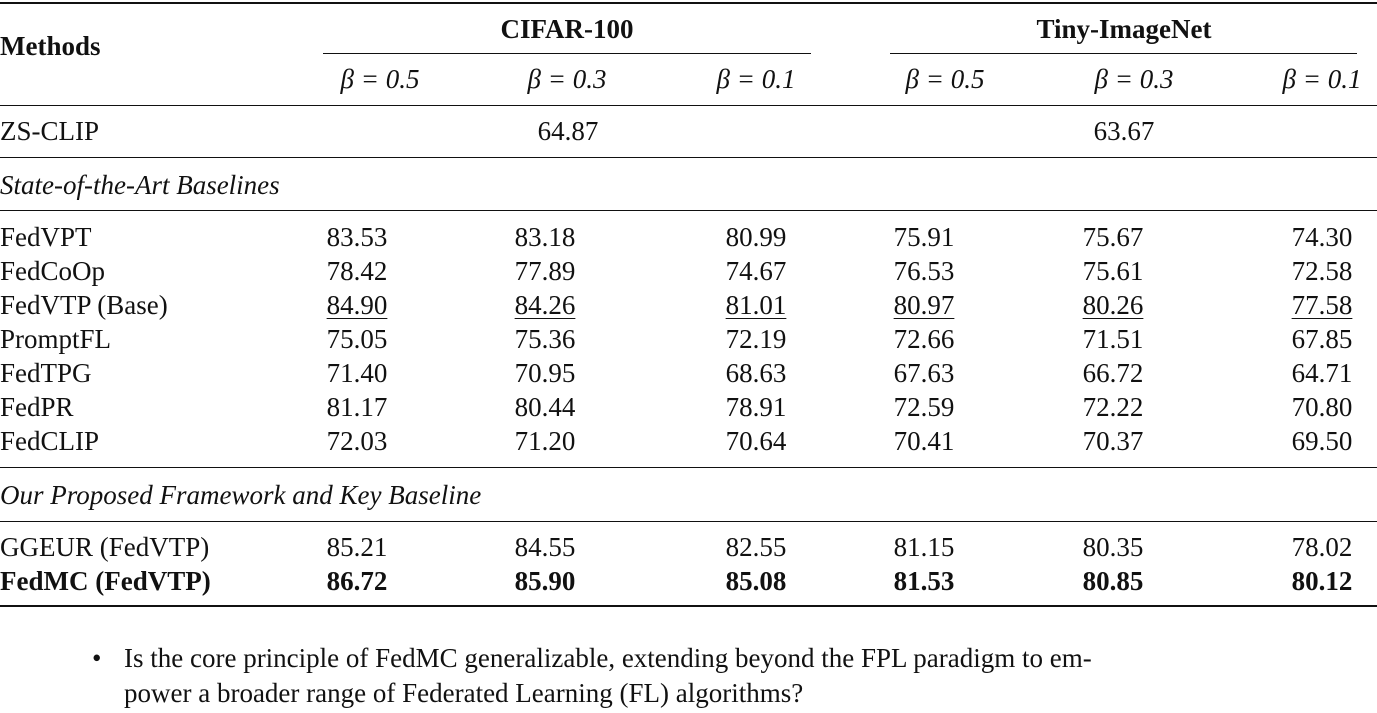 Image resolution: width=1377 pixels, height=713 pixels. What do you see at coordinates (1113, 305) in the screenshot?
I see `table-cell: 80.26` at bounding box center [1113, 305].